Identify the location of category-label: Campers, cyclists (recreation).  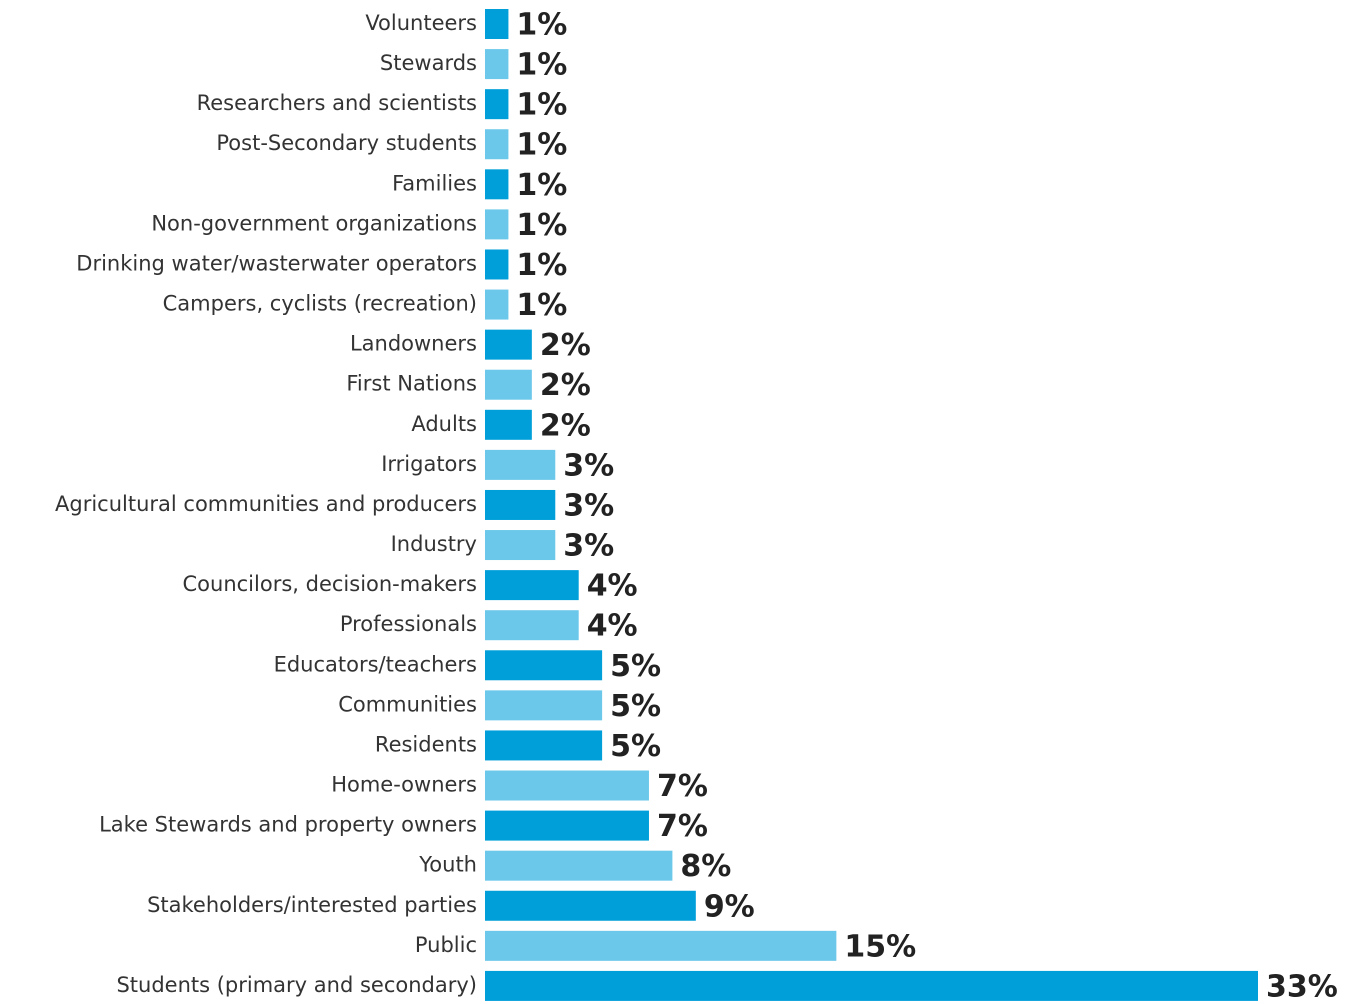
(320, 304).